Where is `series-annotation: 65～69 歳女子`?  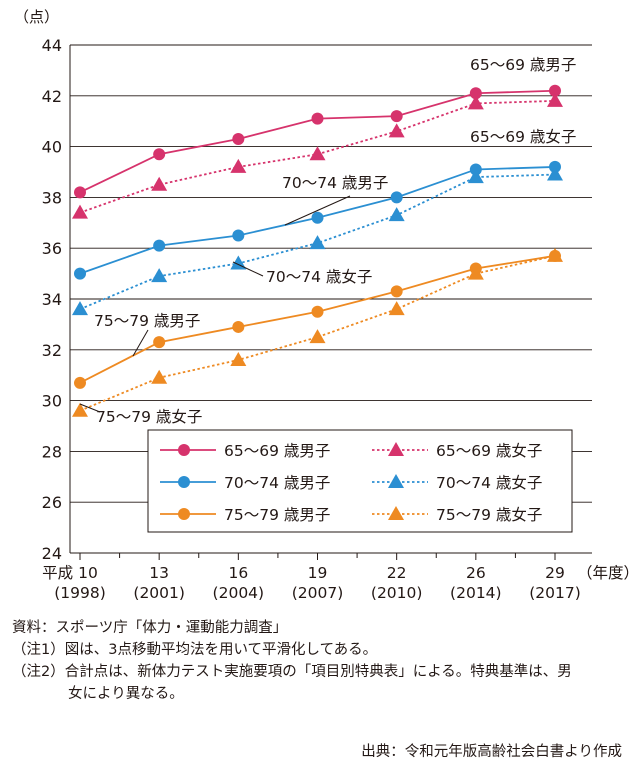
series-annotation: 65～69 歳女子 is located at coordinates (523, 136).